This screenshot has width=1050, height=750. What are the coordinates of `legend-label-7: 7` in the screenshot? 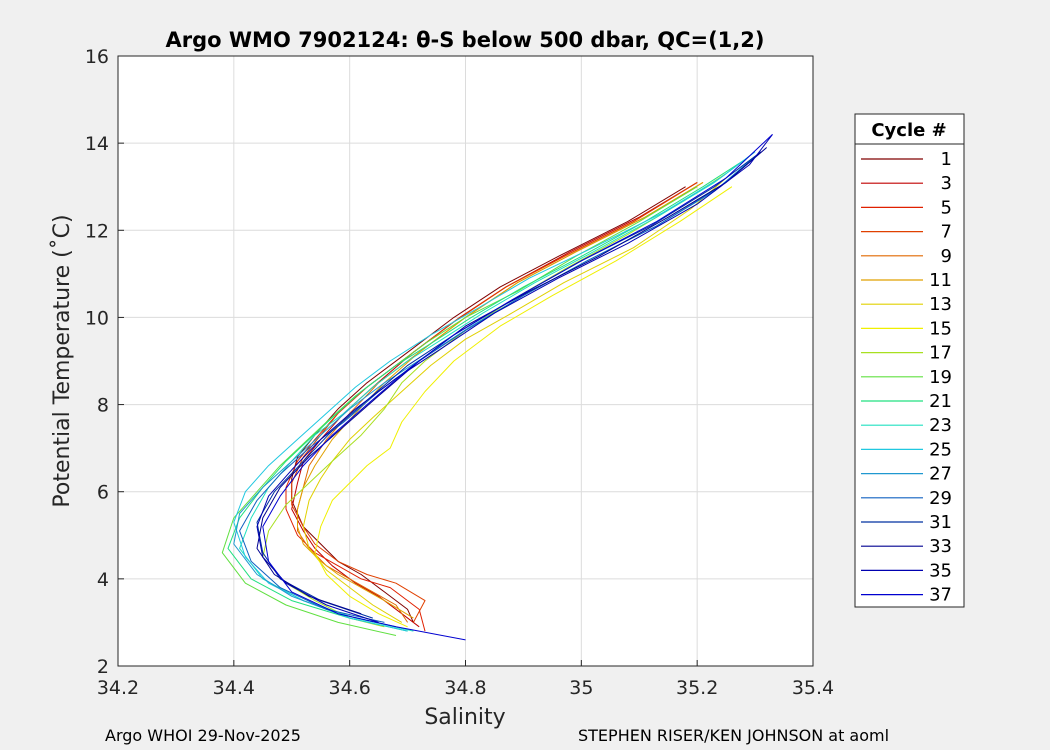 It's located at (946, 232).